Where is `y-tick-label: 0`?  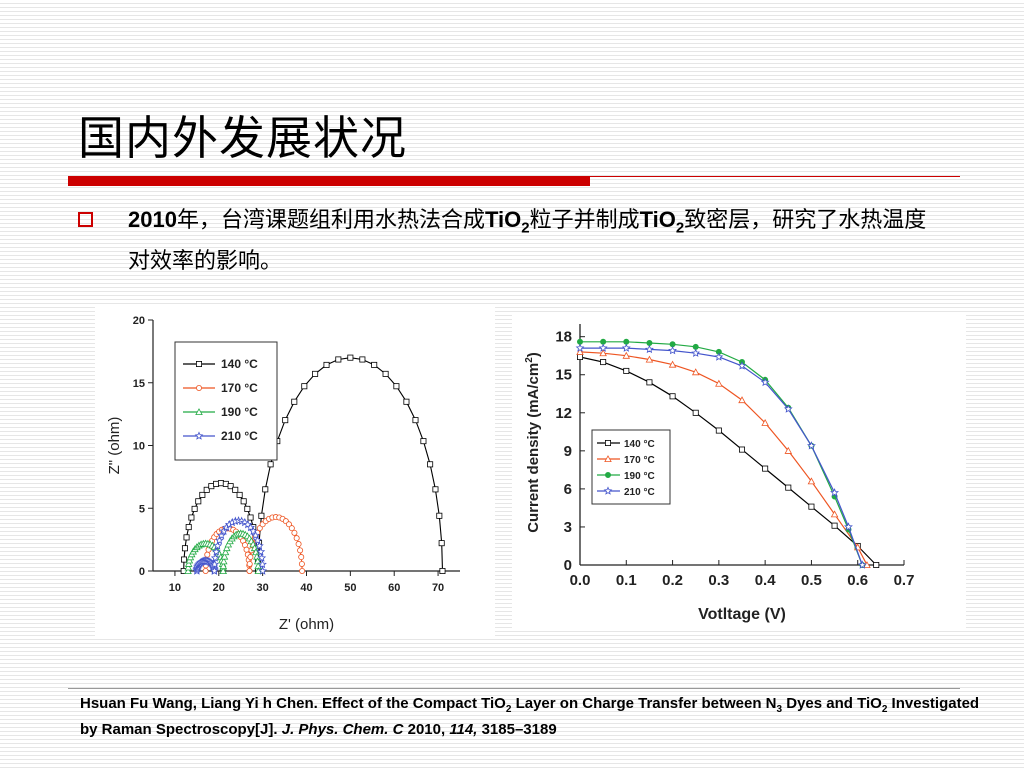 y-tick-label: 0 is located at coordinates (142, 572).